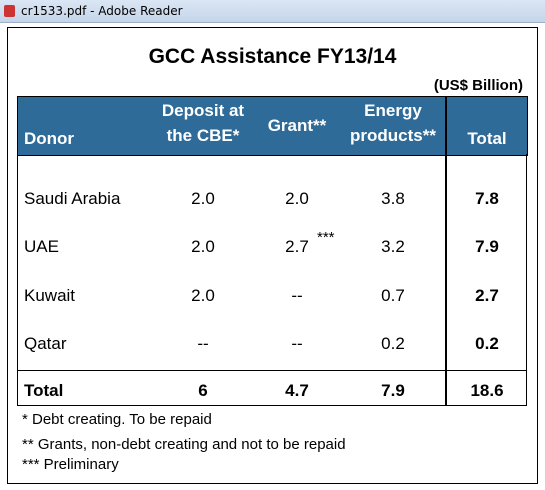  What do you see at coordinates (203, 110) in the screenshot?
I see `header-cell: Deposit at` at bounding box center [203, 110].